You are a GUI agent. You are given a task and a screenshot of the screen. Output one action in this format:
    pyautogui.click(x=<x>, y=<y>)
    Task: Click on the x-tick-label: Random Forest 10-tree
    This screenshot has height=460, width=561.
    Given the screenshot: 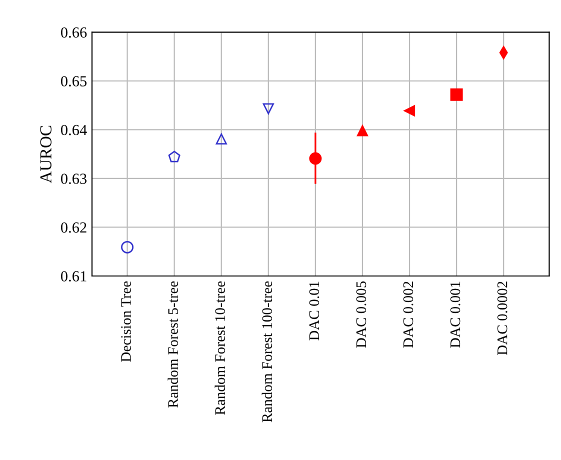 What is the action you would take?
    pyautogui.click(x=220, y=348)
    